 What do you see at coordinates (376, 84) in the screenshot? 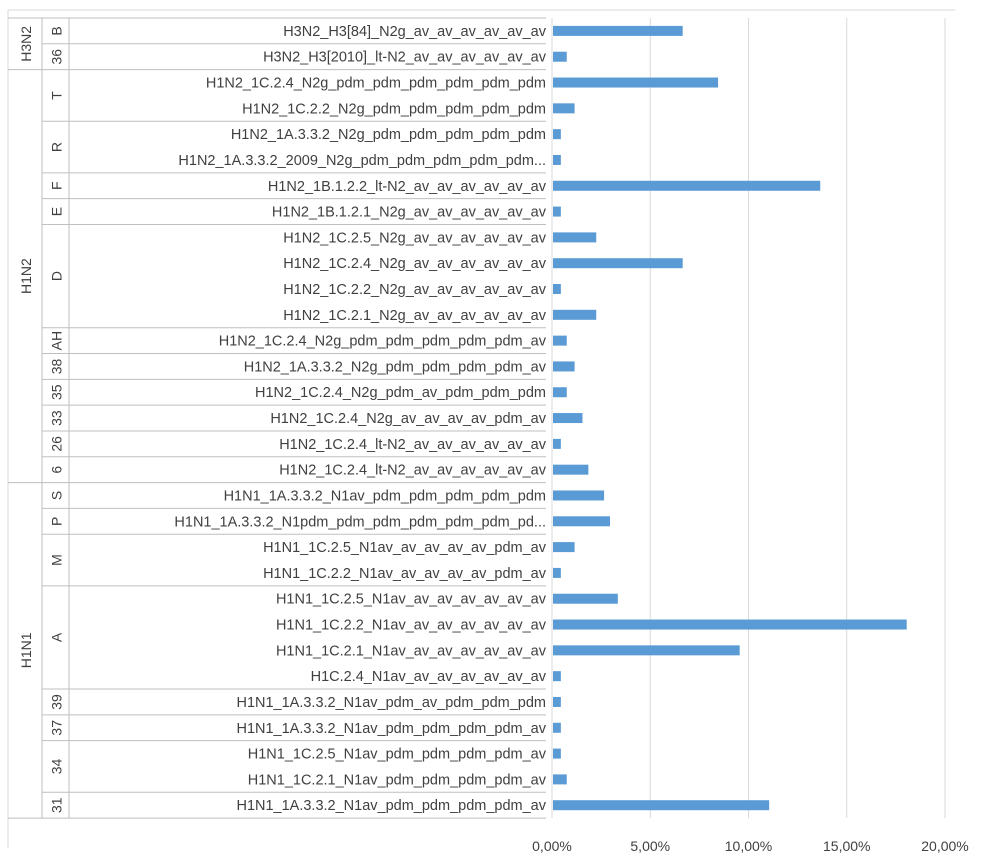
I see `row-label: H1N2_1C.2.4_N2g_pdm_pdm_pdm_pdm_pdm_pdm` at bounding box center [376, 84].